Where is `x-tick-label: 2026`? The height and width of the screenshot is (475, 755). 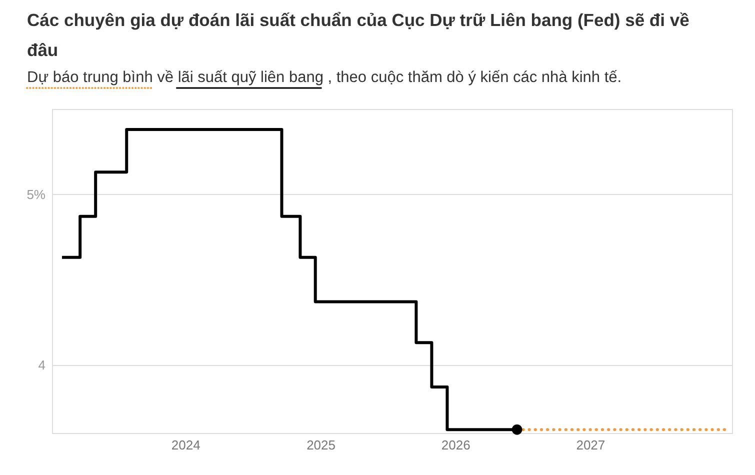 x-tick-label: 2026 is located at coordinates (455, 445).